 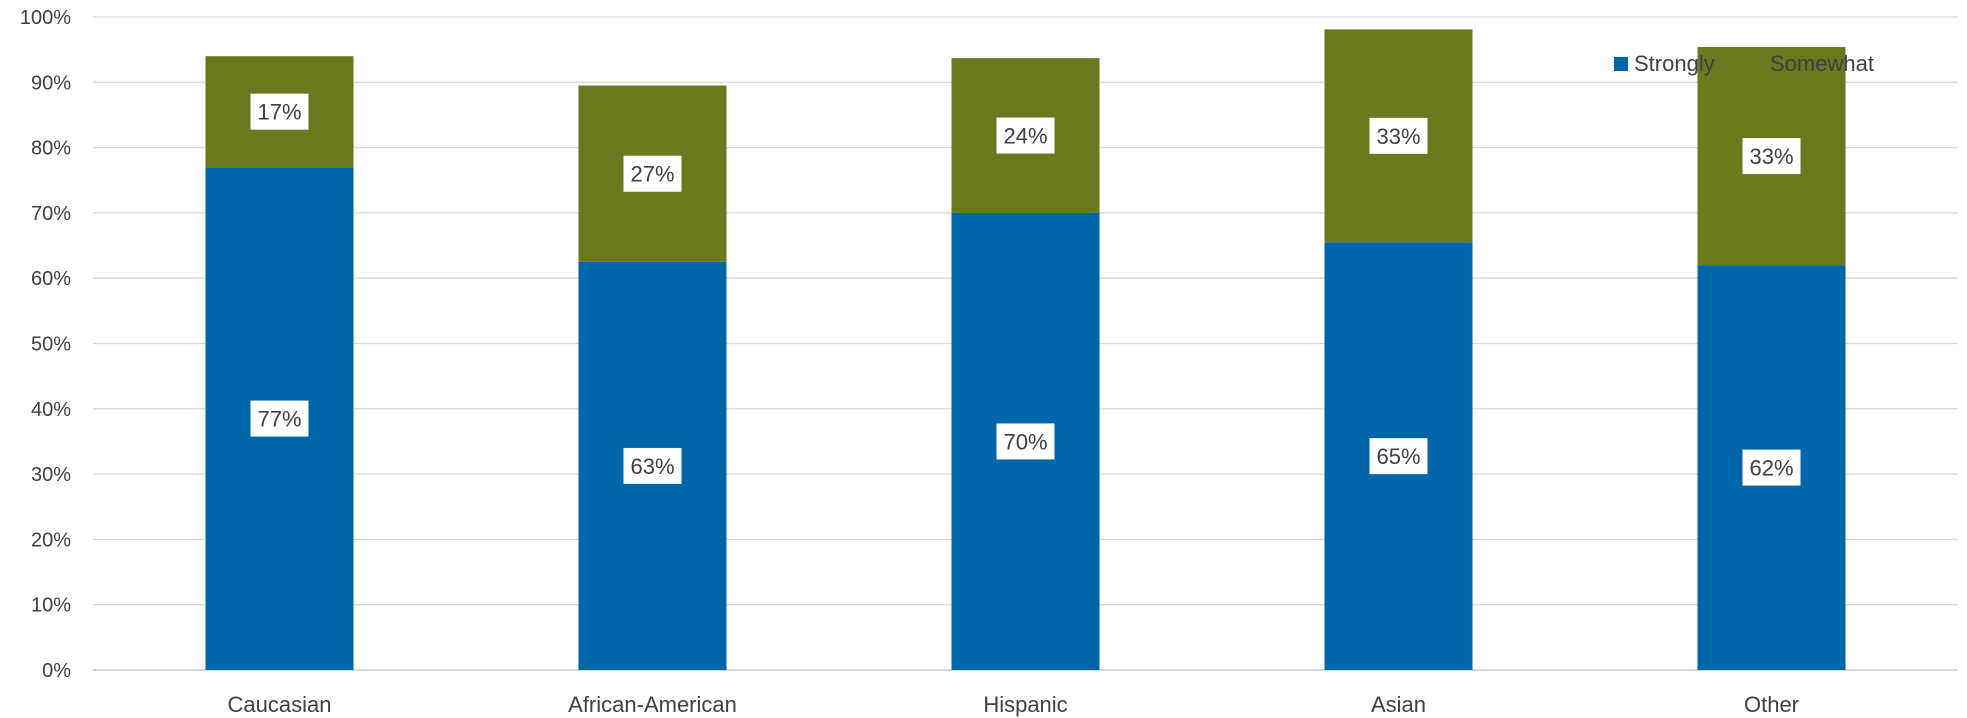 What do you see at coordinates (1771, 704) in the screenshot?
I see `x-category-label: Other` at bounding box center [1771, 704].